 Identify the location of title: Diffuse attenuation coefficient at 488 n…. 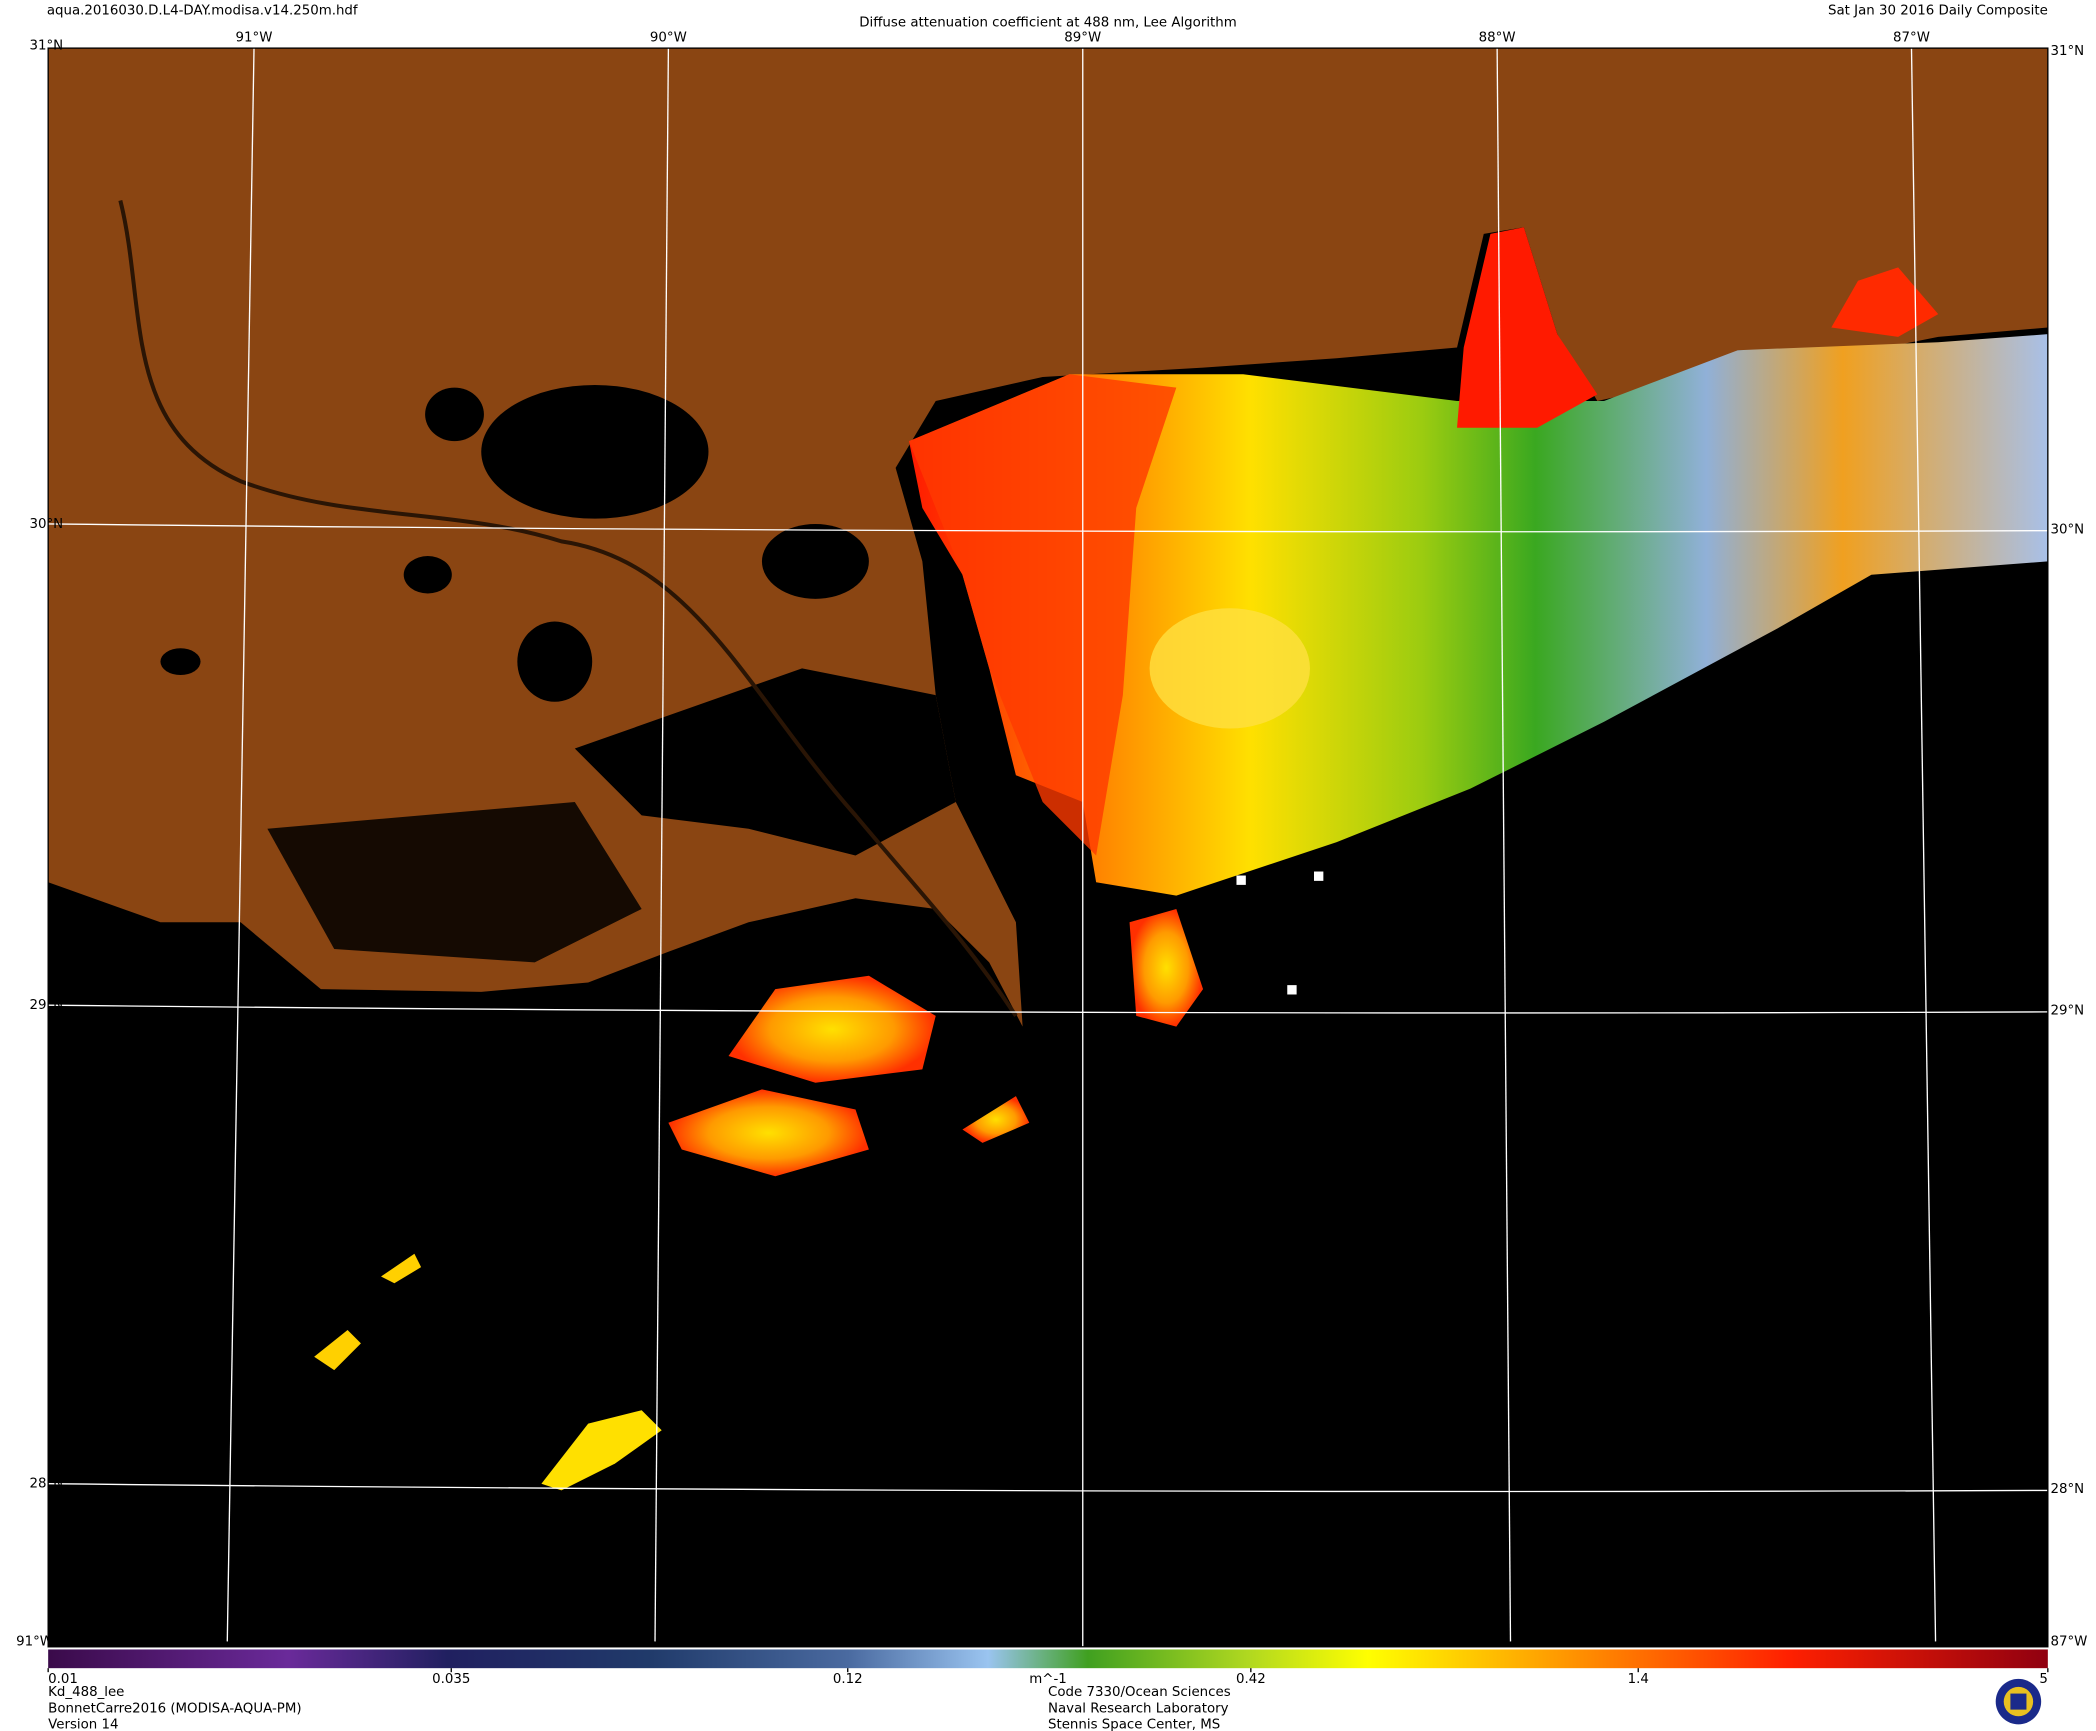
(1048, 23).